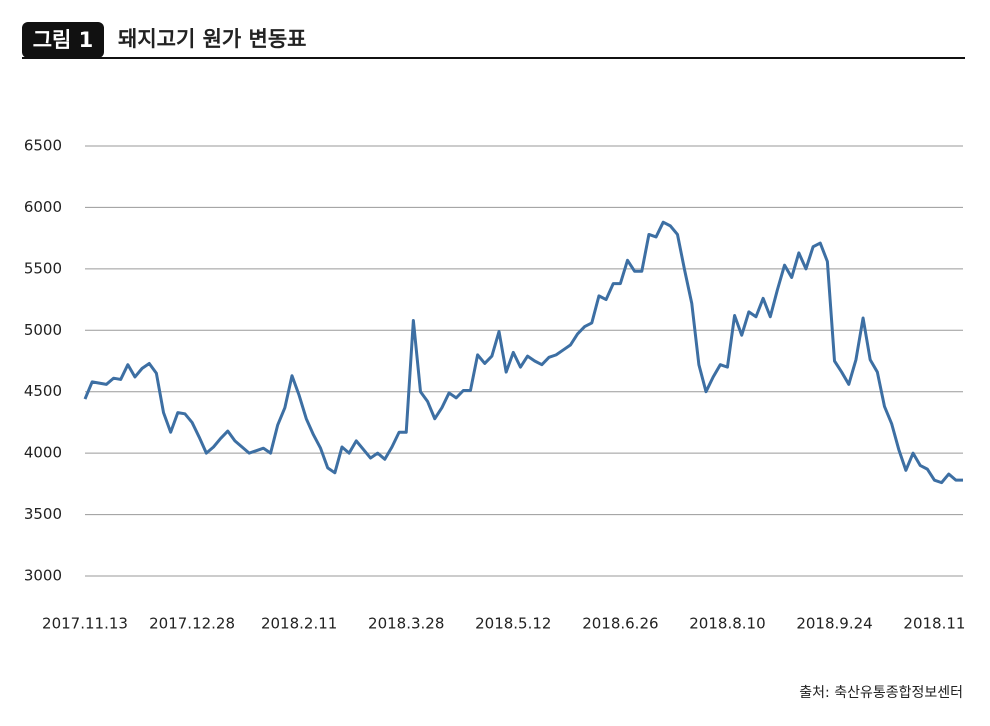 This screenshot has width=990, height=726. What do you see at coordinates (834, 624) in the screenshot?
I see `x-tick-label: 2018.9.24` at bounding box center [834, 624].